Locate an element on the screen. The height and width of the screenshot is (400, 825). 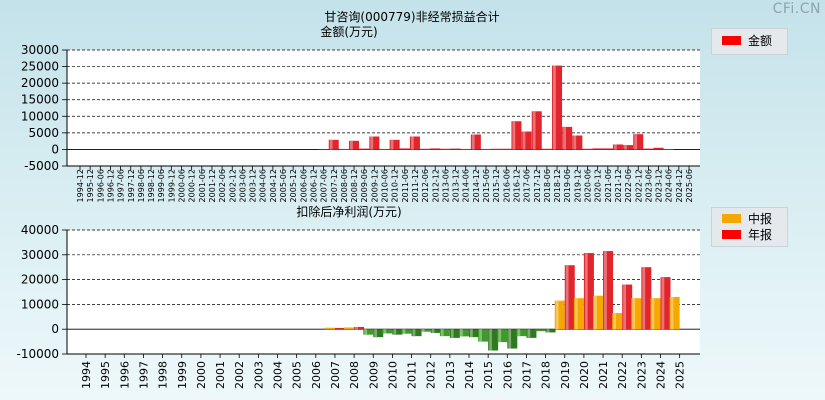
y-tick-label: 0 is located at coordinates (55, 149).